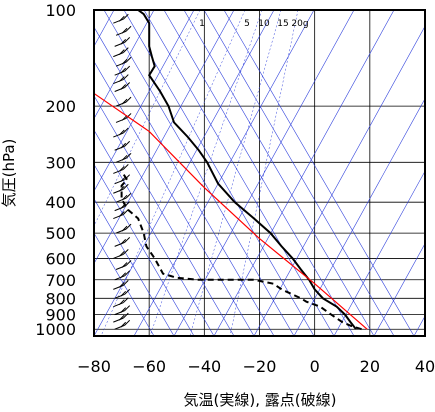 Image resolution: width=435 pixels, height=412 pixels. What do you see at coordinates (247, 24) in the screenshot?
I see `mixing-ratio-label: 5` at bounding box center [247, 24].